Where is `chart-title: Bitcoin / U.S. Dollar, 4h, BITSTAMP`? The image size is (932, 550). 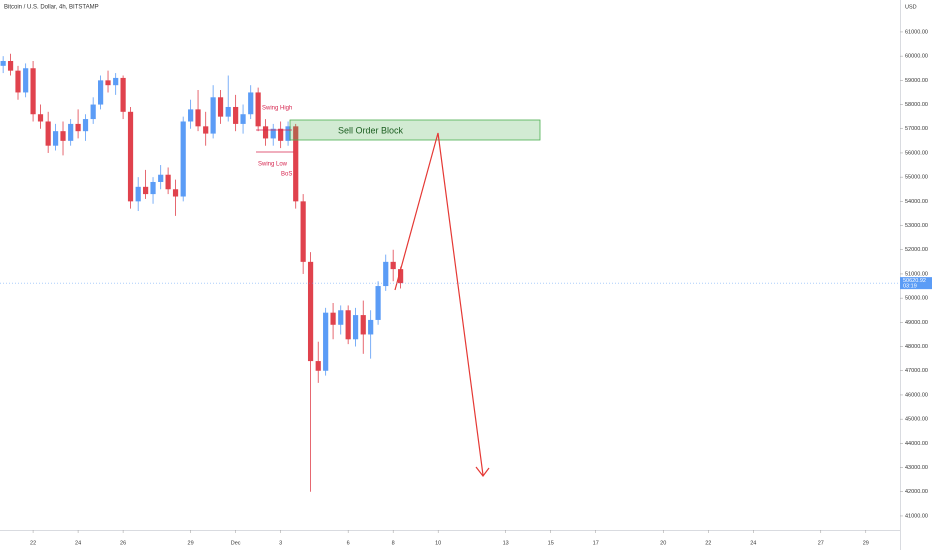
chart-title: Bitcoin / U.S. Dollar, 4h, BITSTAMP is located at coordinates (51, 8).